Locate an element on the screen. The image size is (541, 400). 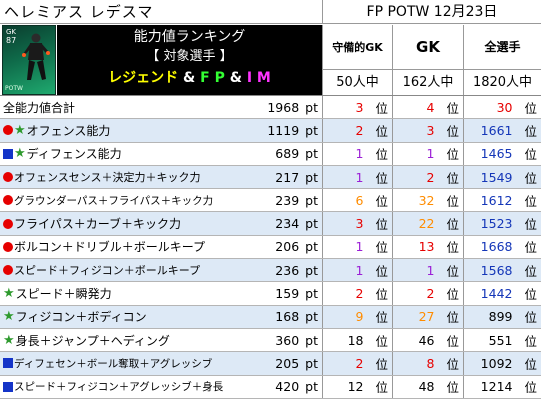
points-cell: 168 pt is located at coordinates (287, 317).